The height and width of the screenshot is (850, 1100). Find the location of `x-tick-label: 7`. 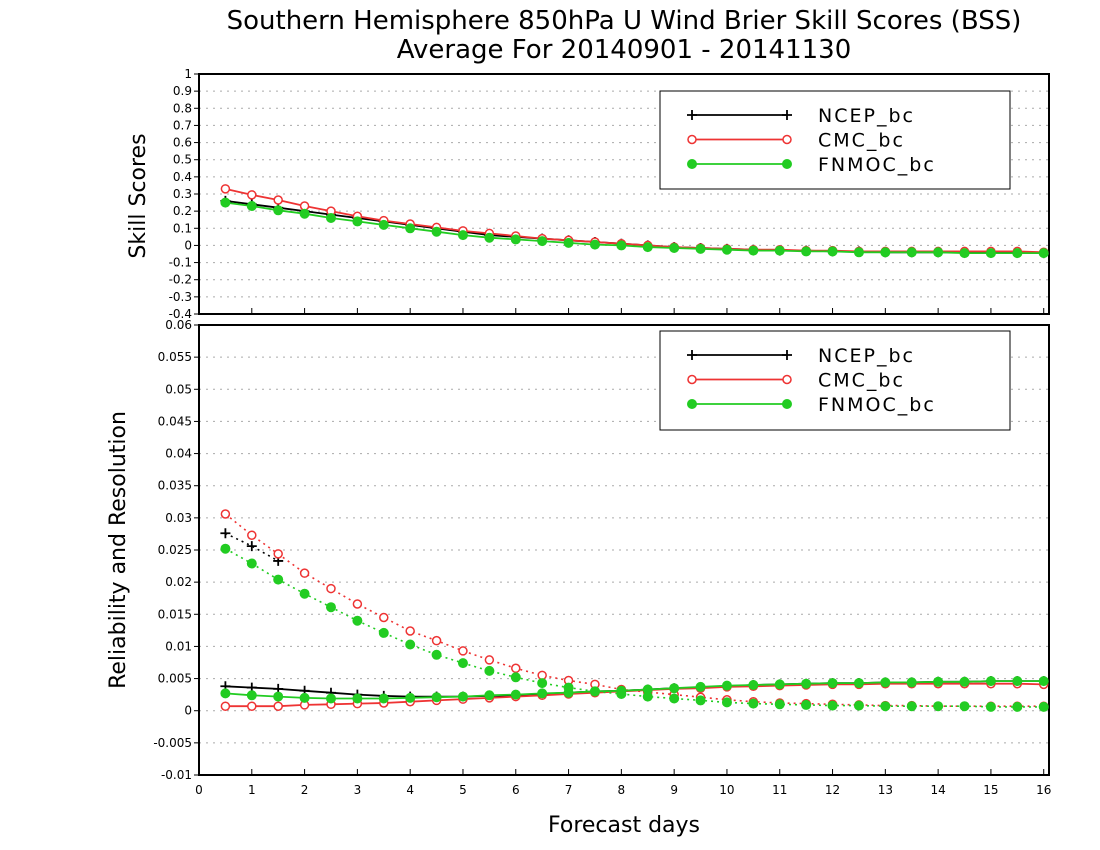

x-tick-label: 7 is located at coordinates (569, 790).